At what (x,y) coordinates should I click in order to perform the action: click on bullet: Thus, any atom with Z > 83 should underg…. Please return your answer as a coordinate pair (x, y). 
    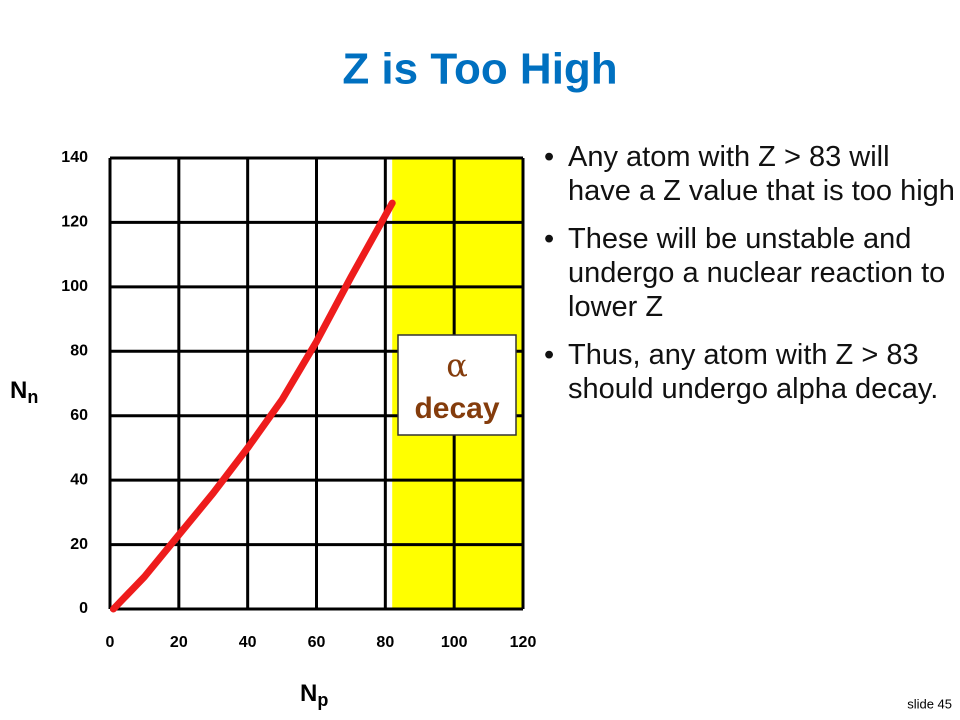
    Looking at the image, I should click on (747, 372).